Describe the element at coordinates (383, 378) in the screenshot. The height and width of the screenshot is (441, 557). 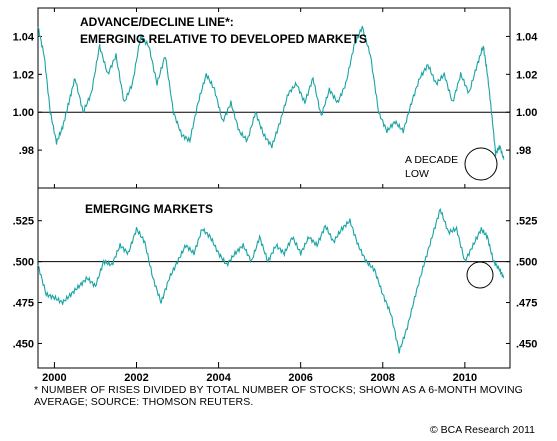
I see `xtick-label-4: 2008` at that location.